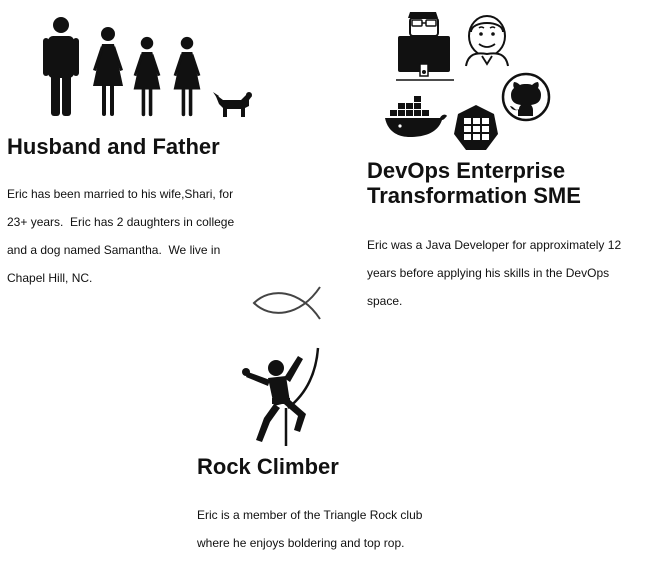 The width and height of the screenshot is (645, 570). What do you see at coordinates (286, 303) in the screenshot?
I see `ichthys-fish-icon` at bounding box center [286, 303].